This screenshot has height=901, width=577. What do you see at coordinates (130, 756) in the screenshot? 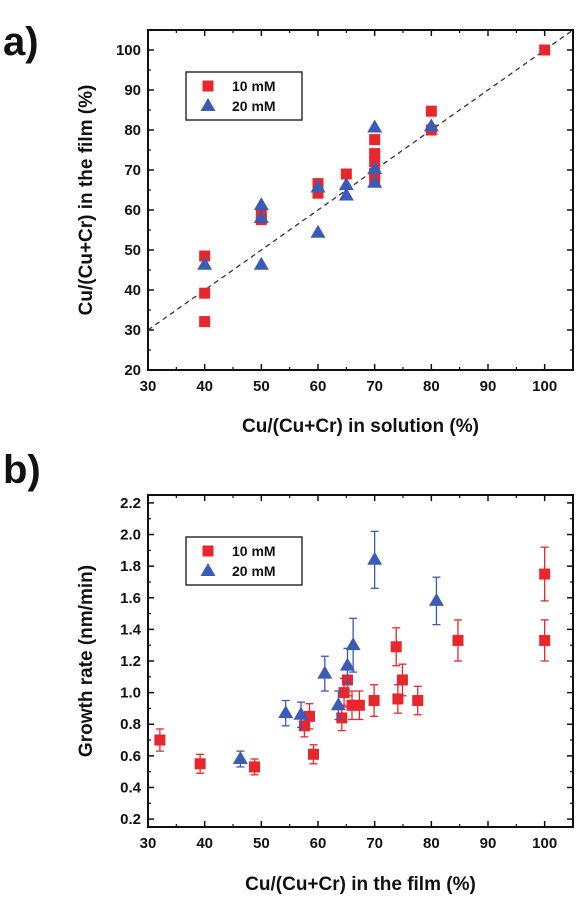
I see `y-tick-label: 0.6` at bounding box center [130, 756].